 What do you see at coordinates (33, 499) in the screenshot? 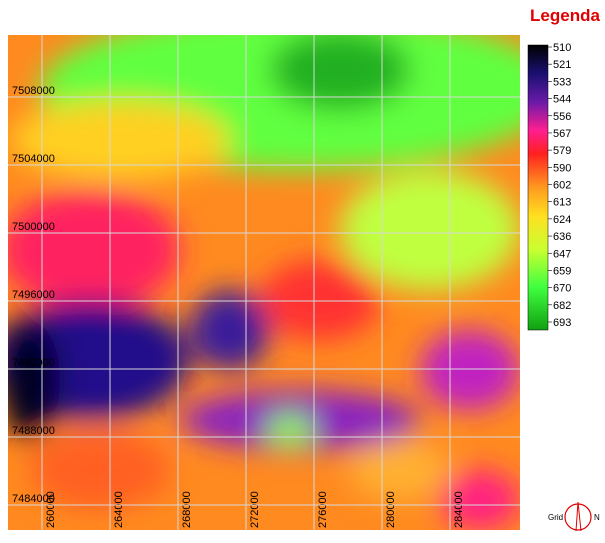
I see `y-coordinate-label: 7484000` at bounding box center [33, 499].